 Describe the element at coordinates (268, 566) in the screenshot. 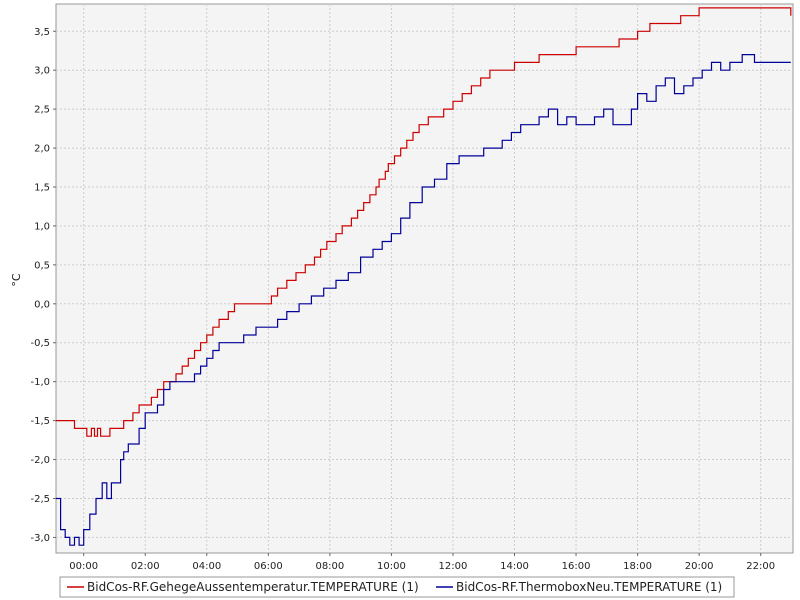

I see `x-tick-label: 06:00` at that location.